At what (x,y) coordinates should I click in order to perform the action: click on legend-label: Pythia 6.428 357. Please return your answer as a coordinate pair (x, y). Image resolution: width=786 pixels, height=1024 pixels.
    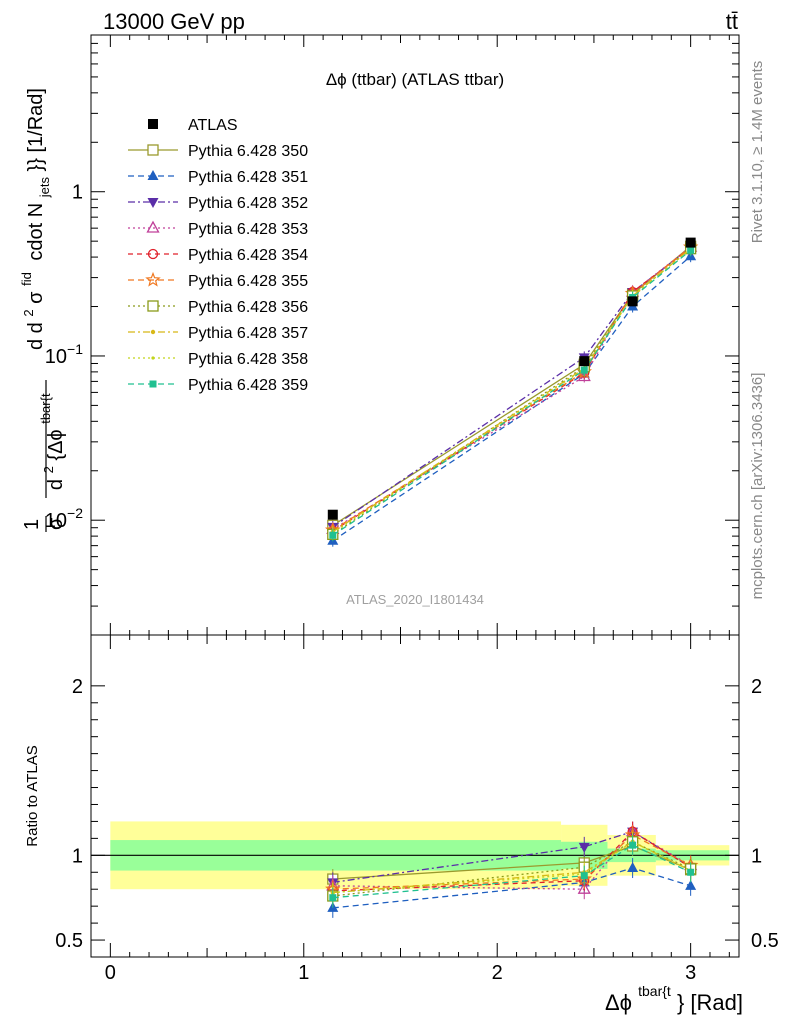
    Looking at the image, I should click on (248, 333).